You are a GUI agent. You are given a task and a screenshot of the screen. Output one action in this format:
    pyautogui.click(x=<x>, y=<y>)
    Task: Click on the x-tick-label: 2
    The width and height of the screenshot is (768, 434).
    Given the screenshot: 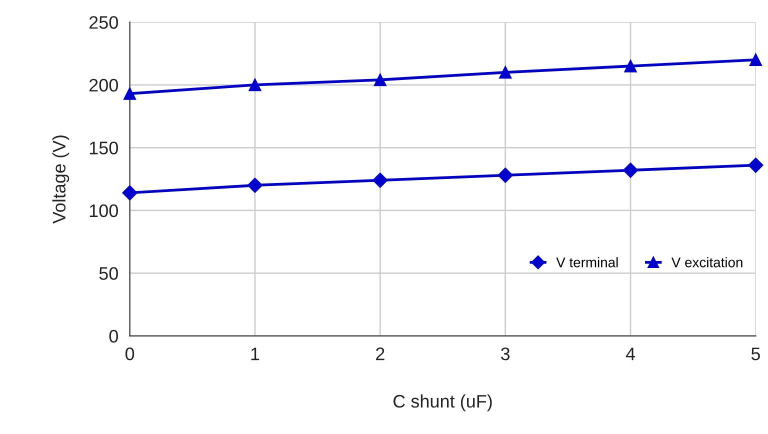 What is the action you would take?
    pyautogui.click(x=380, y=354)
    